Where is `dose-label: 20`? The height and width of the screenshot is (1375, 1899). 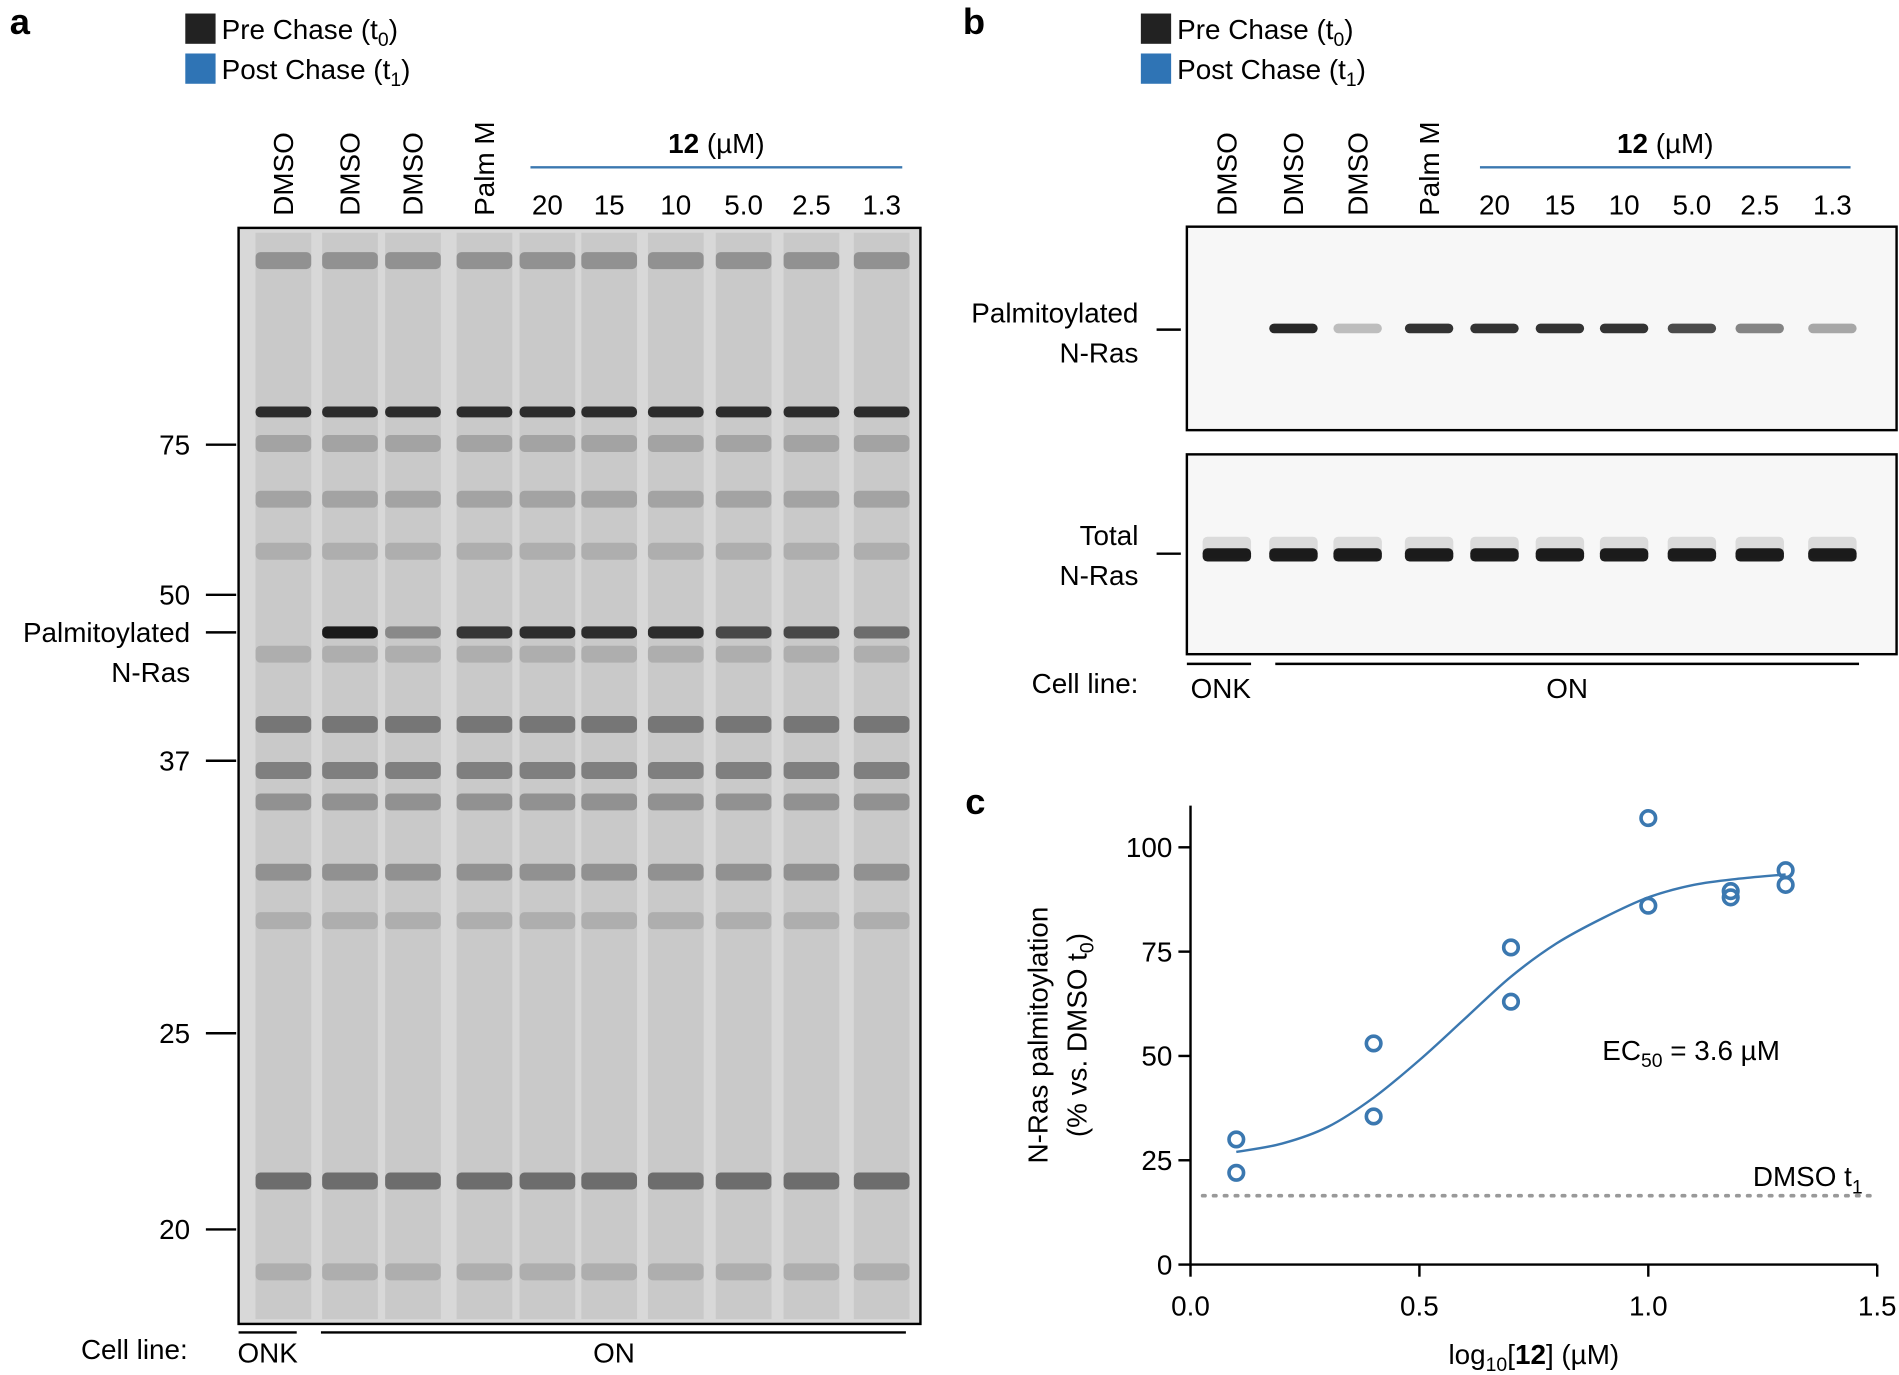 dose-label: 20 is located at coordinates (547, 205).